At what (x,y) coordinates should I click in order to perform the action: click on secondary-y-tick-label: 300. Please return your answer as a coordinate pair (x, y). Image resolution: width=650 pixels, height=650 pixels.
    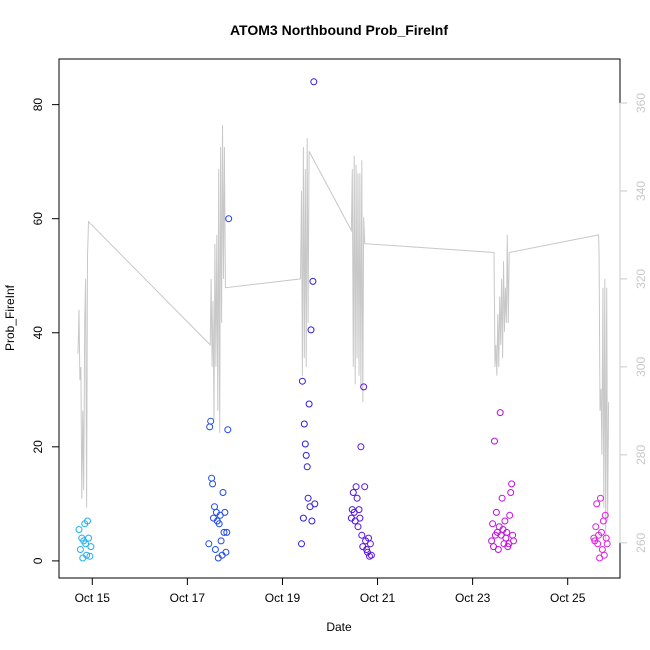
    Looking at the image, I should click on (641, 367).